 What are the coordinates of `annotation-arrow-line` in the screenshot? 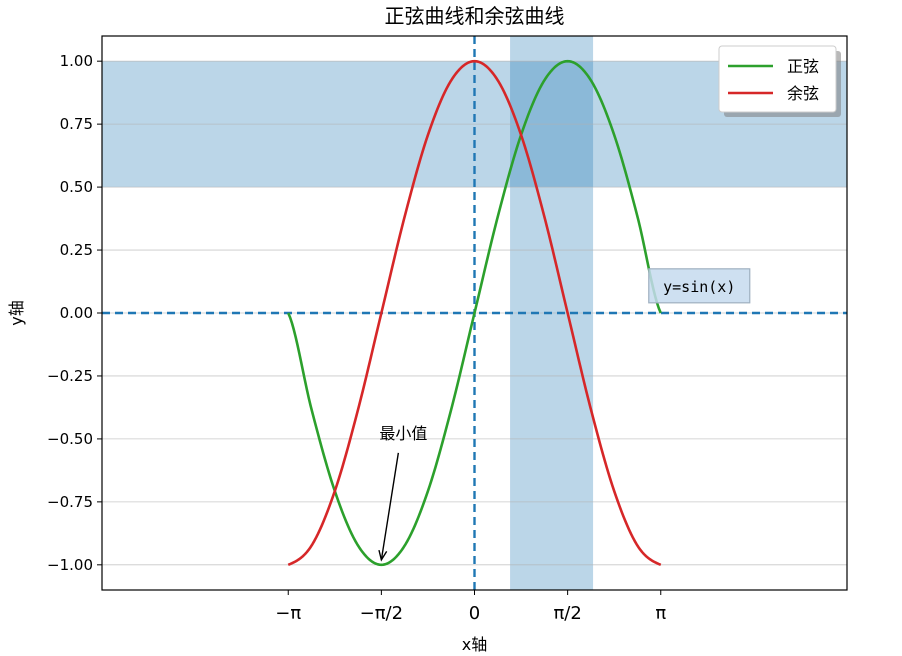 It's located at (390, 506).